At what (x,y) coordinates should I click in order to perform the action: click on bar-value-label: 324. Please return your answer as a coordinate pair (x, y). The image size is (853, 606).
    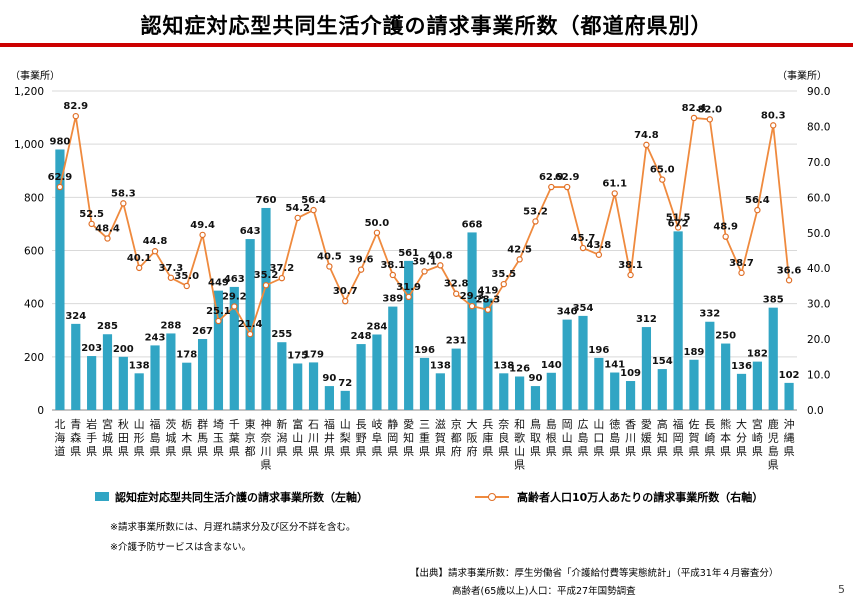
    Looking at the image, I should click on (75, 316).